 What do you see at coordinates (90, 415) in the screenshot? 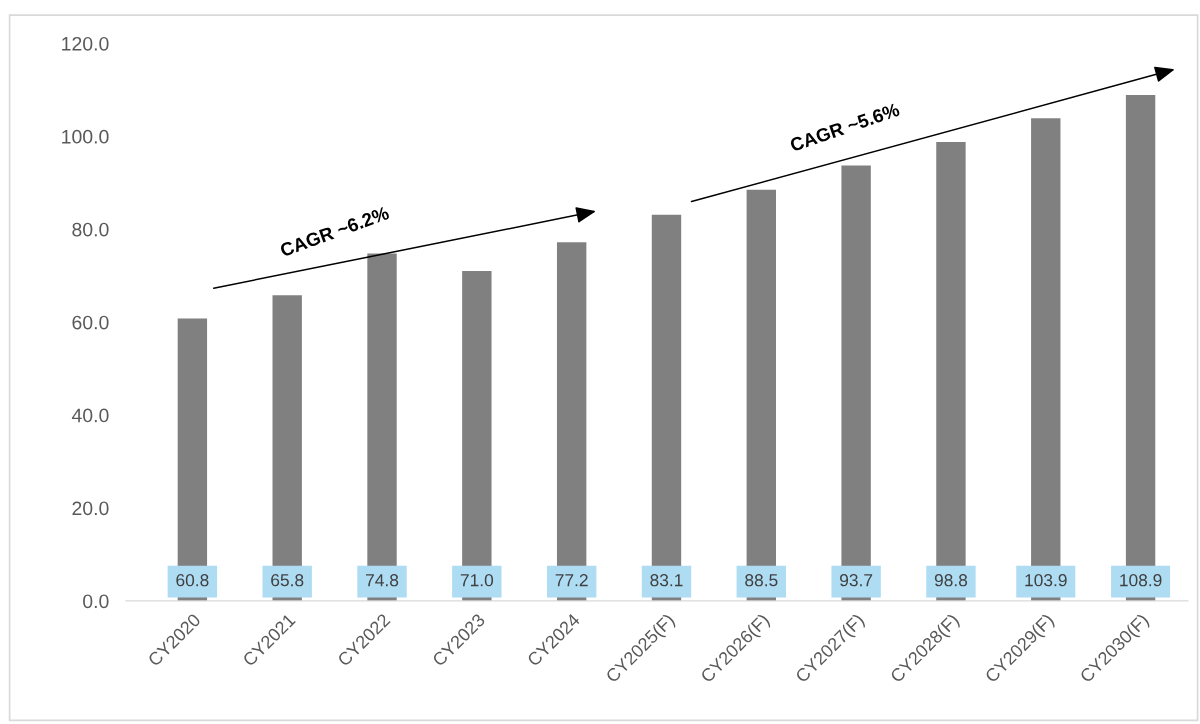
I see `y-tick-label: 40.0` at bounding box center [90, 415].